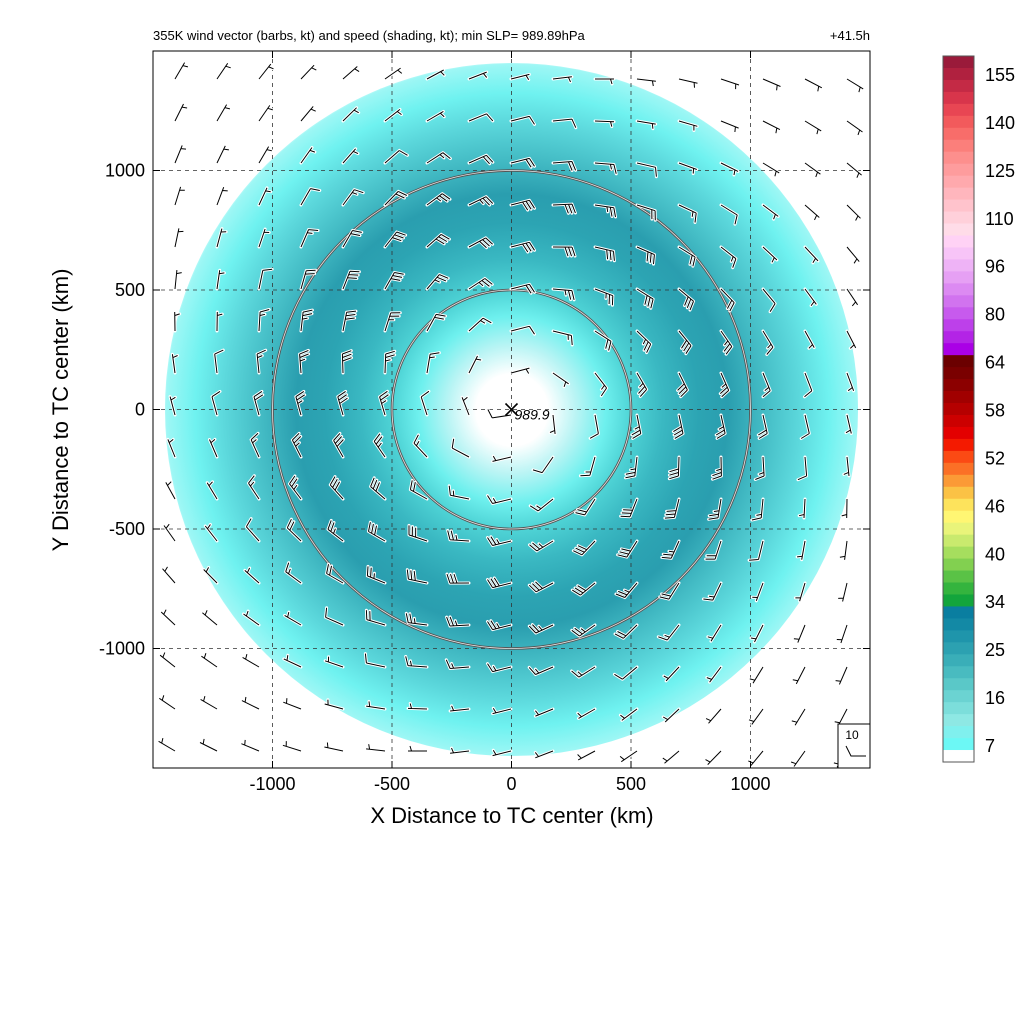 This screenshot has width=1024, height=1024. Describe the element at coordinates (995, 554) in the screenshot. I see `colorbar-label-10: 40` at that location.